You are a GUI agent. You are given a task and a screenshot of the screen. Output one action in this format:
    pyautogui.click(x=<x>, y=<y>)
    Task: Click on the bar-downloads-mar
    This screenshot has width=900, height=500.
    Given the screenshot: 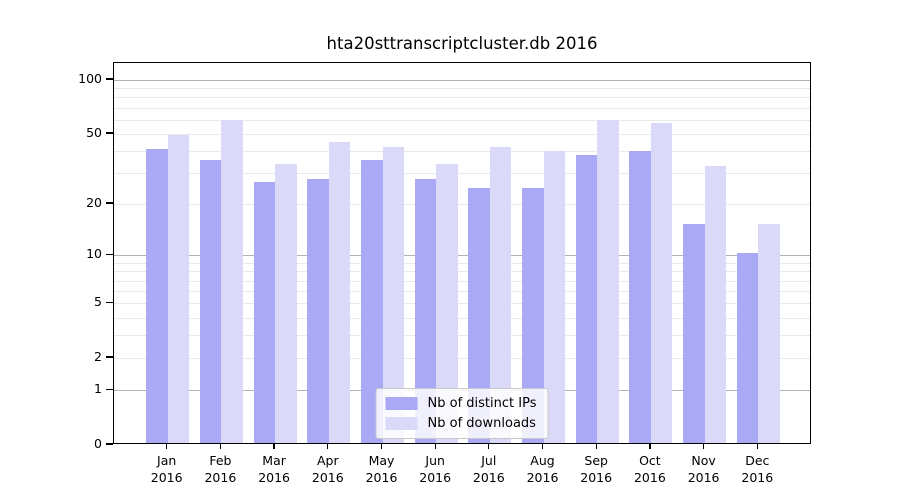 What is the action you would take?
    pyautogui.click(x=286, y=303)
    